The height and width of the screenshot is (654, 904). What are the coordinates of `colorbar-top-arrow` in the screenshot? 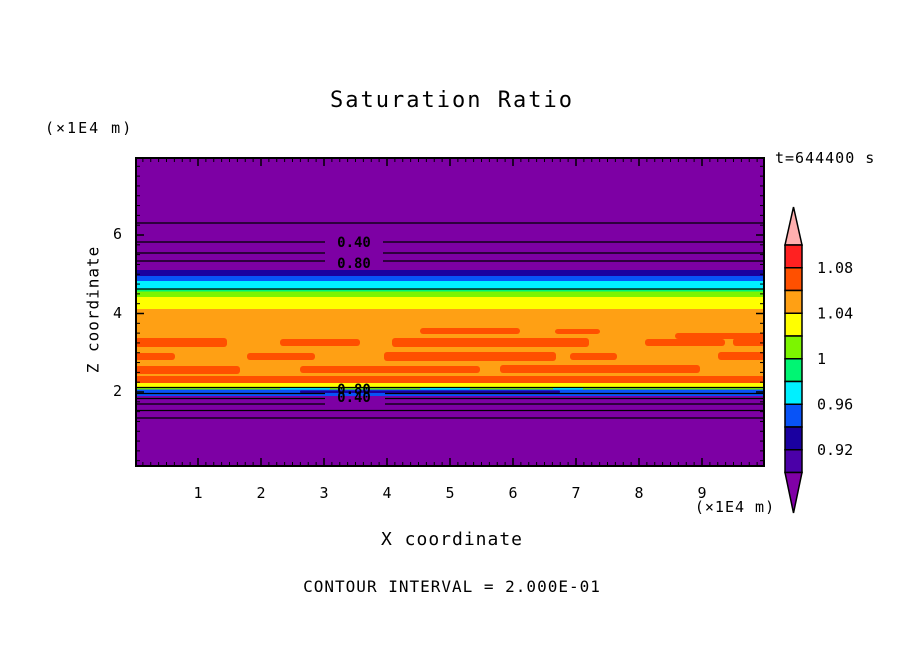 It's located at (793, 226).